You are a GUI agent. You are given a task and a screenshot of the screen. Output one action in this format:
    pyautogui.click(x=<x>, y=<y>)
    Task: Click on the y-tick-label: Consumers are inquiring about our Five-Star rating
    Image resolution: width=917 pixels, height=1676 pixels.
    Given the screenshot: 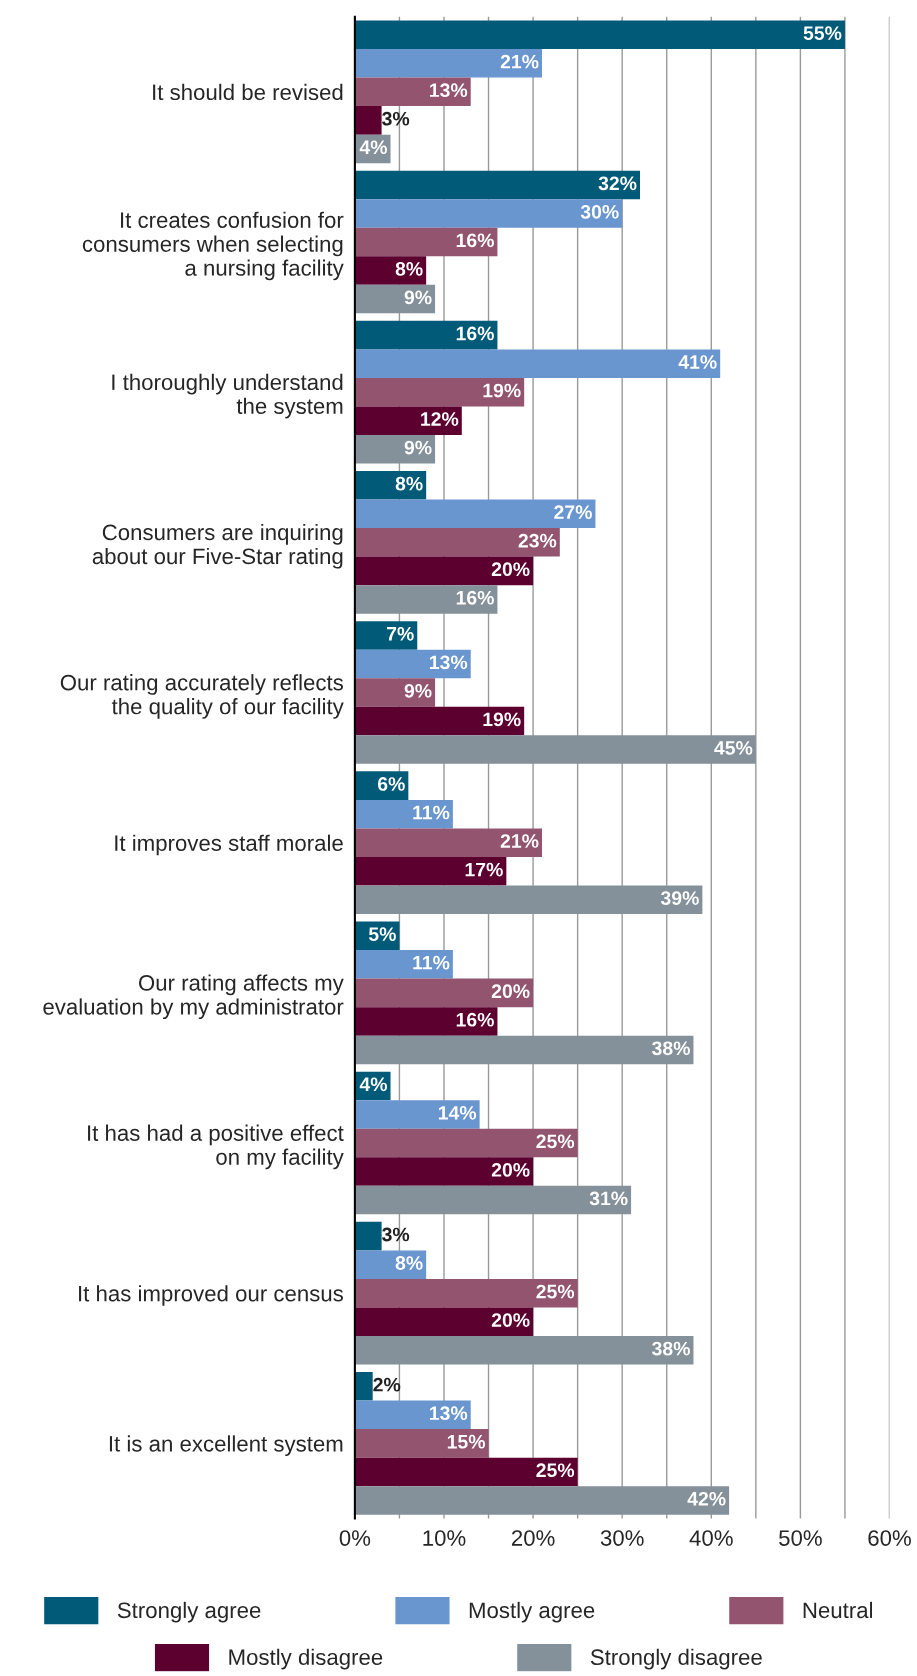 What is the action you would take?
    pyautogui.click(x=217, y=546)
    